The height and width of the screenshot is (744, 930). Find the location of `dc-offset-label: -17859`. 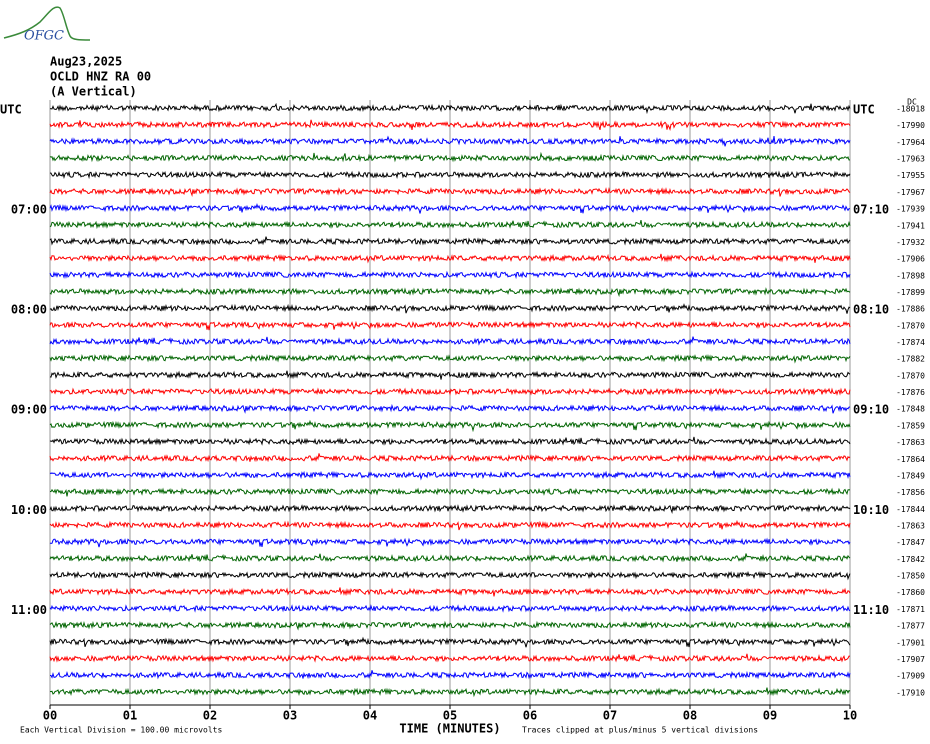

dc-offset-label: -17859 is located at coordinates (910, 425).